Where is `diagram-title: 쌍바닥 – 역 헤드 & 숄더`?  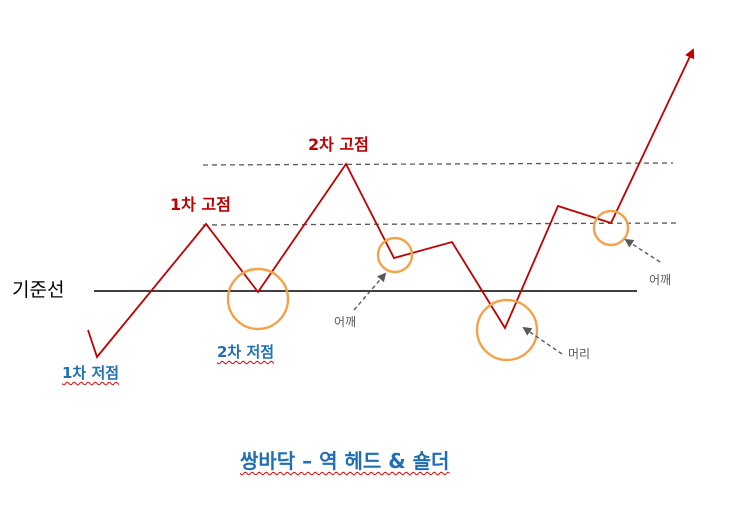 diagram-title: 쌍바닥 – 역 헤드 & 숄더 is located at coordinates (345, 461).